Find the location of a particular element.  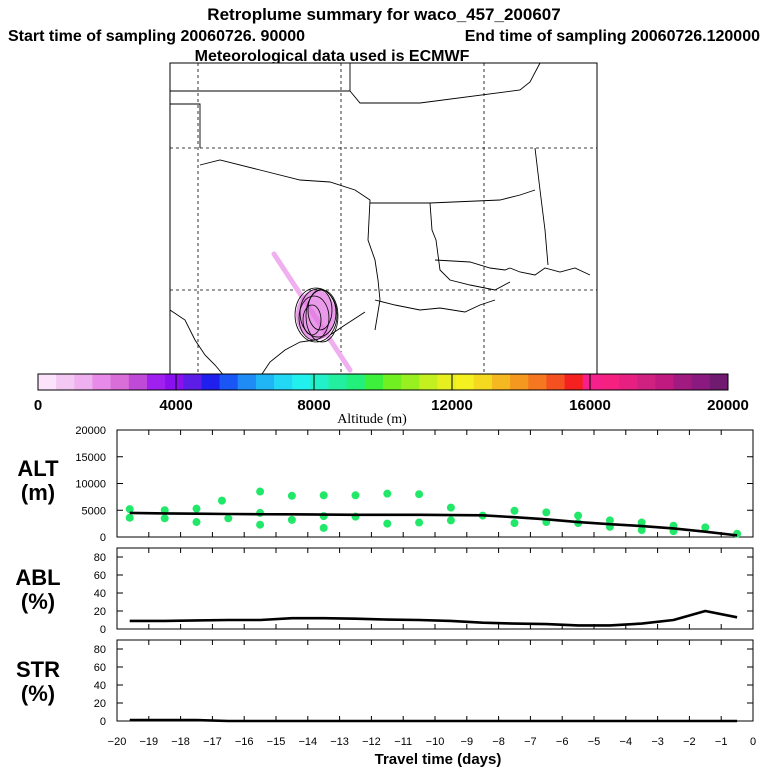

x-tick-label: −9 is located at coordinates (467, 742).